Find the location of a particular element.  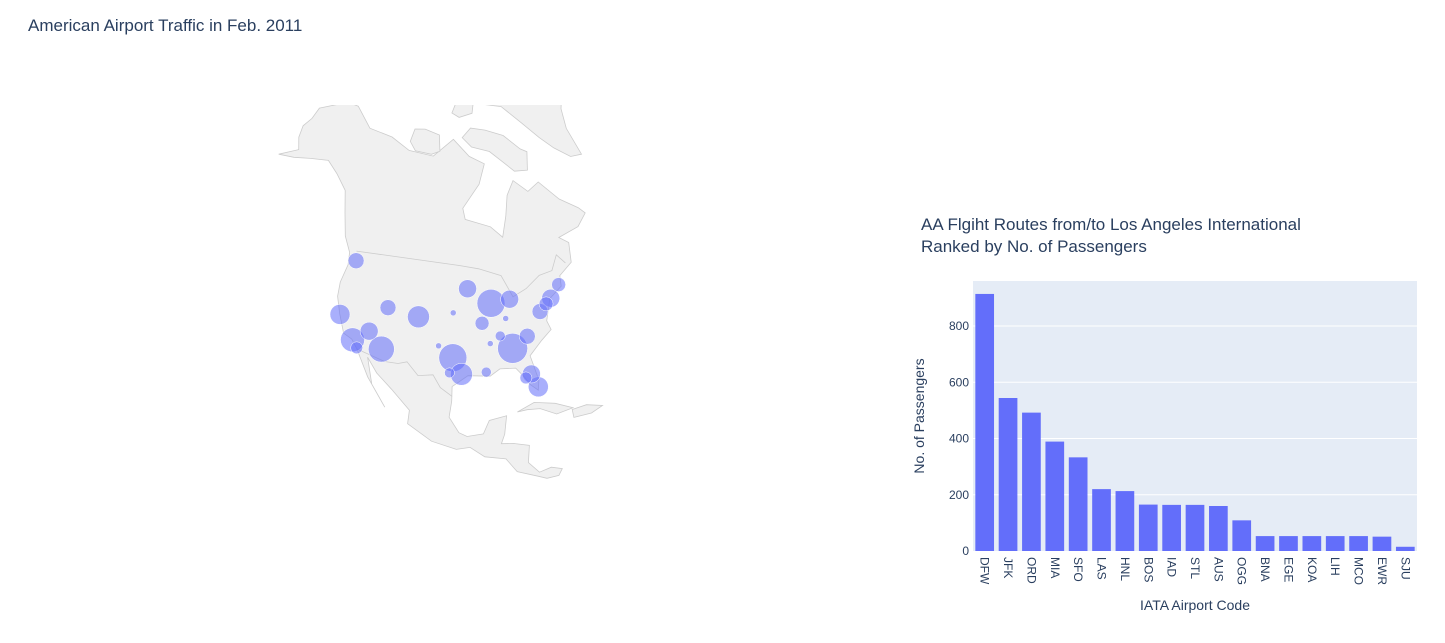

bar-ege is located at coordinates (1288, 543).